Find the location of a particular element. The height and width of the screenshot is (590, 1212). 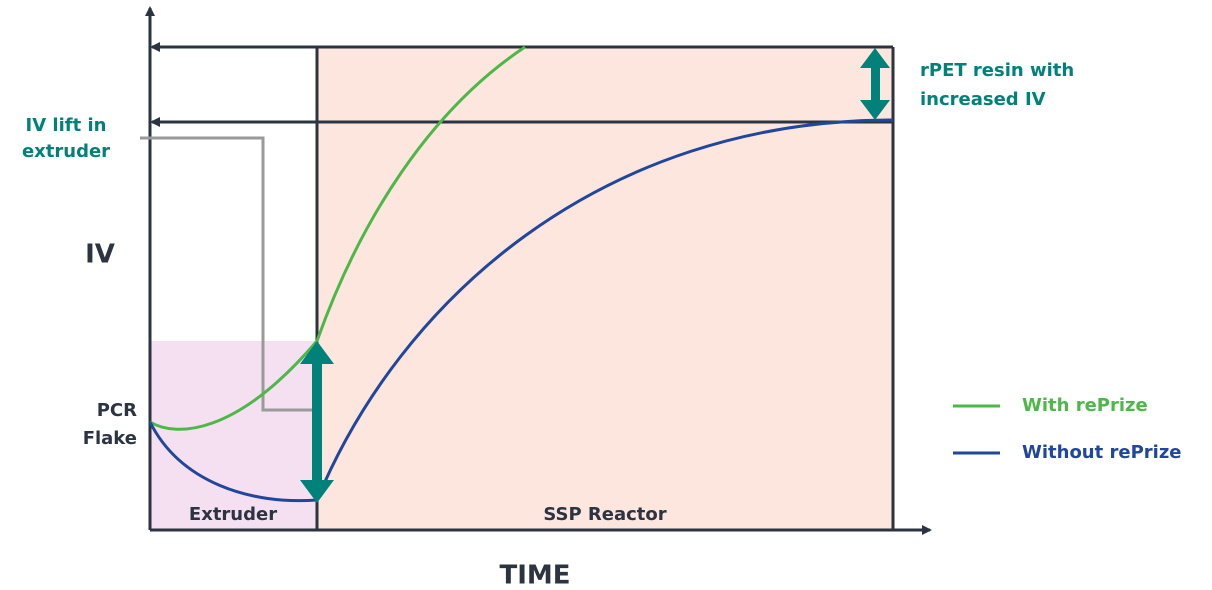

y-label: IV is located at coordinates (100, 255).